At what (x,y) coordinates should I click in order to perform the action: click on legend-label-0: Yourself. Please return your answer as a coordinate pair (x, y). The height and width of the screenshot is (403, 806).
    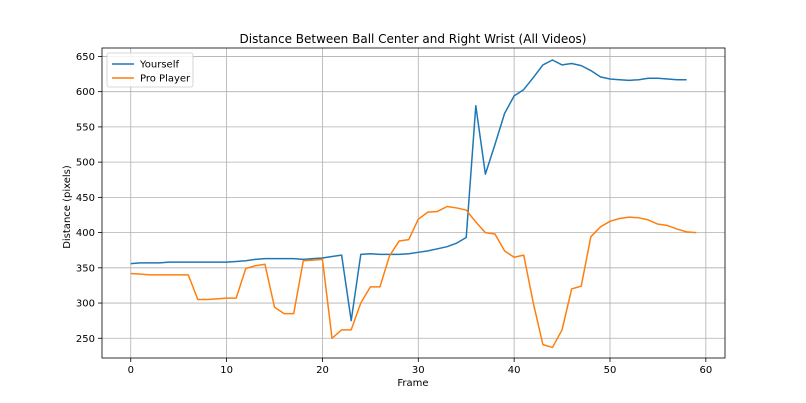
    Looking at the image, I should click on (159, 65).